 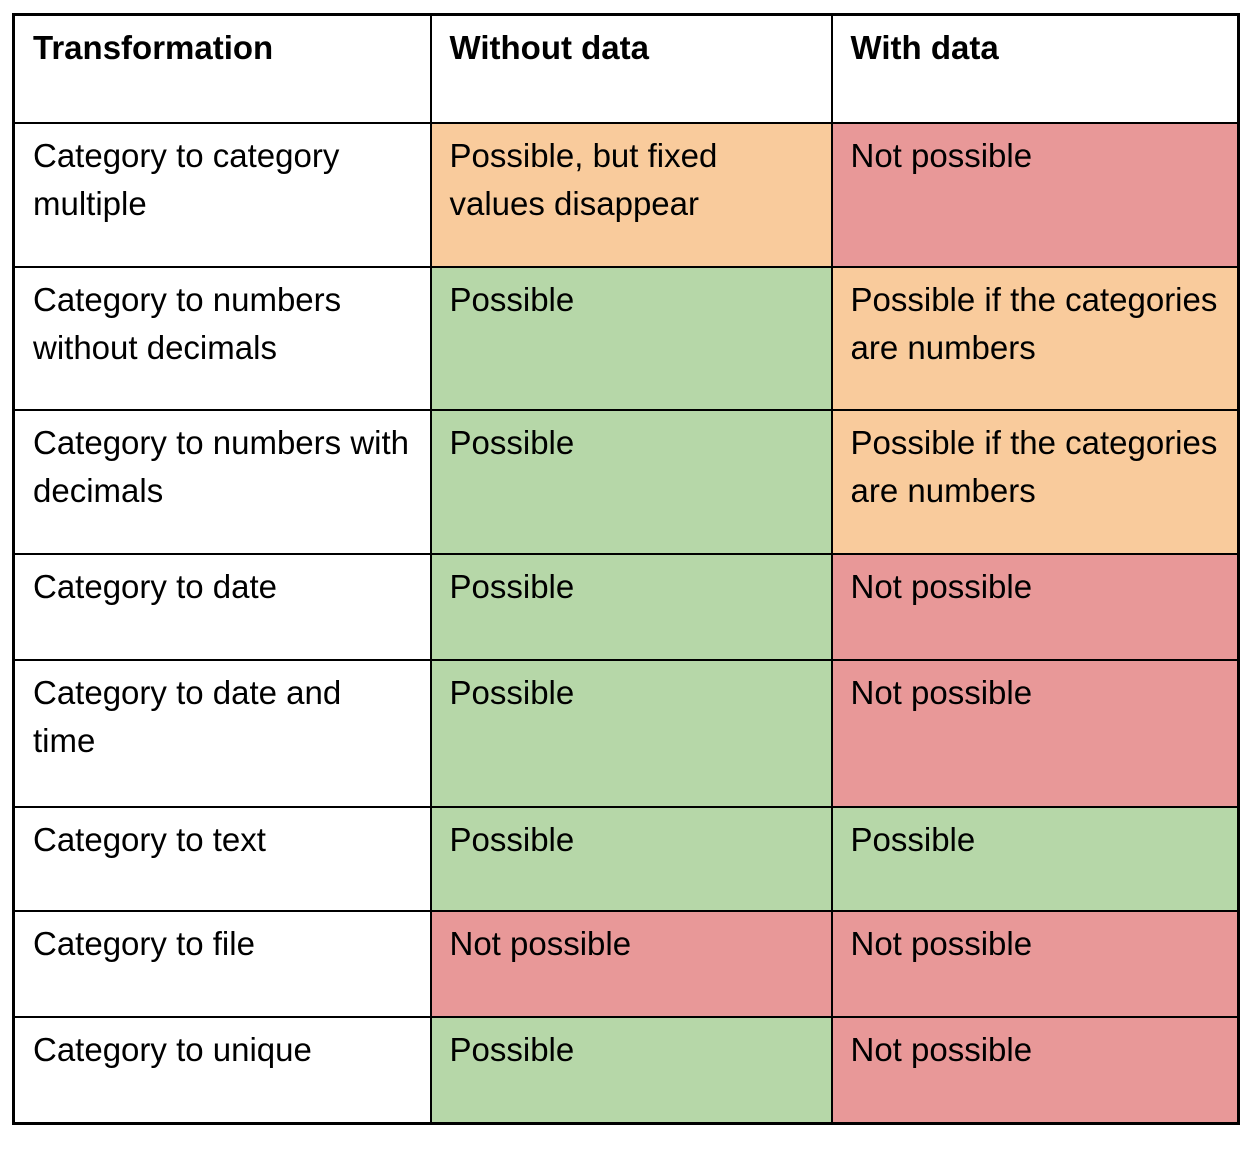 What do you see at coordinates (631, 194) in the screenshot?
I see `without-data-cell: Possible, but fixed values disappear` at bounding box center [631, 194].